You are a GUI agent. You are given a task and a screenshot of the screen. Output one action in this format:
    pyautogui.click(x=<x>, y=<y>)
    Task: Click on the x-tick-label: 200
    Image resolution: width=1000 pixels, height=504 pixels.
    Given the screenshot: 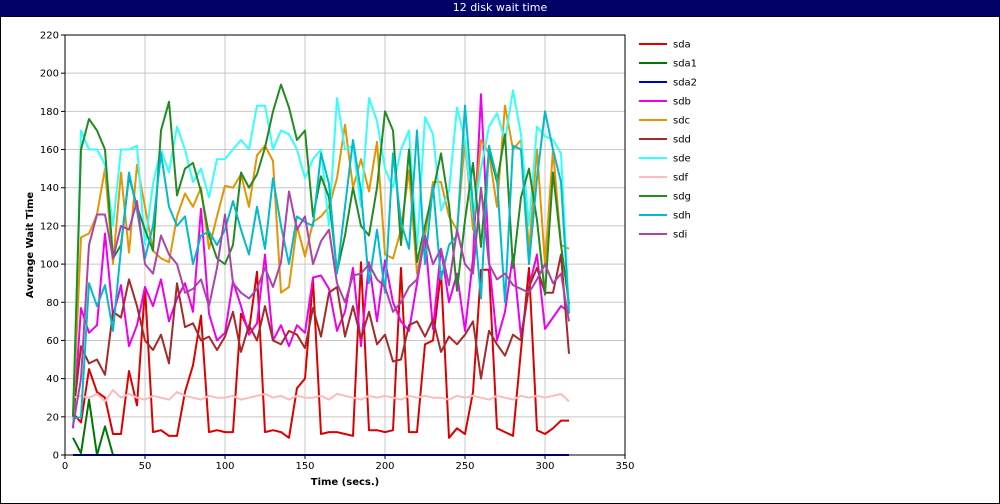 What is the action you would take?
    pyautogui.click(x=384, y=466)
    